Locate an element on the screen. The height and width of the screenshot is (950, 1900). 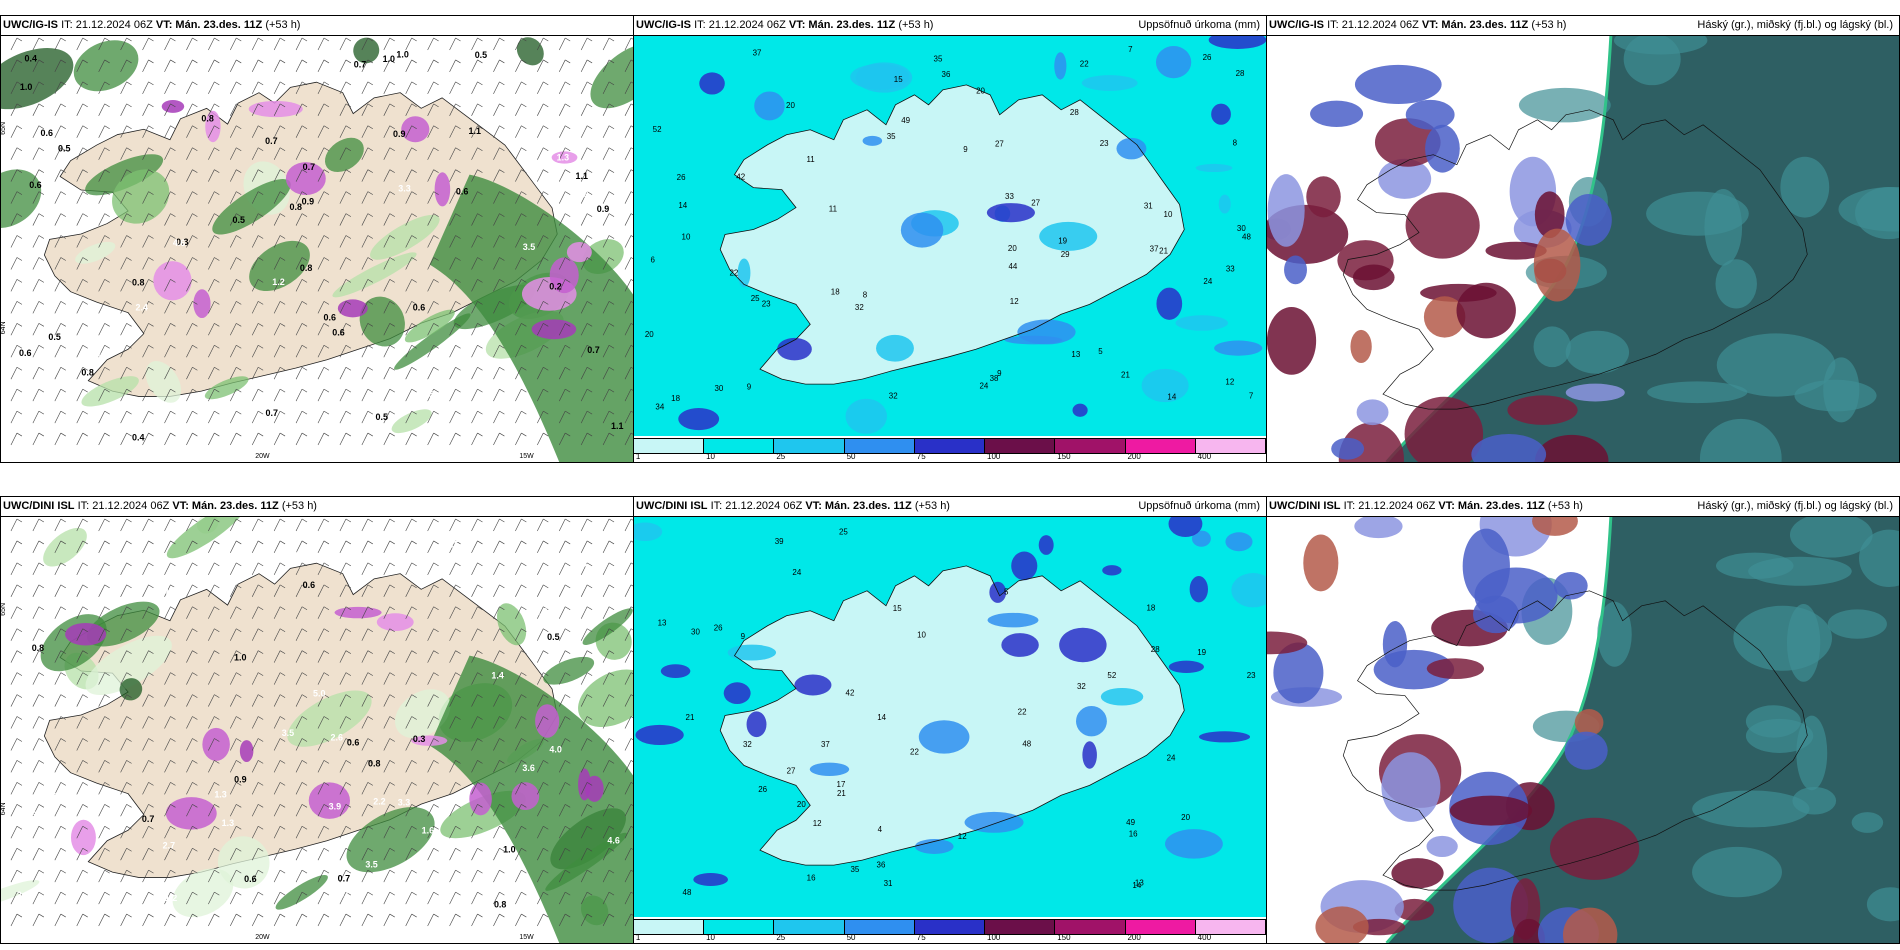
precip-value: 0.9 is located at coordinates (603, 209).